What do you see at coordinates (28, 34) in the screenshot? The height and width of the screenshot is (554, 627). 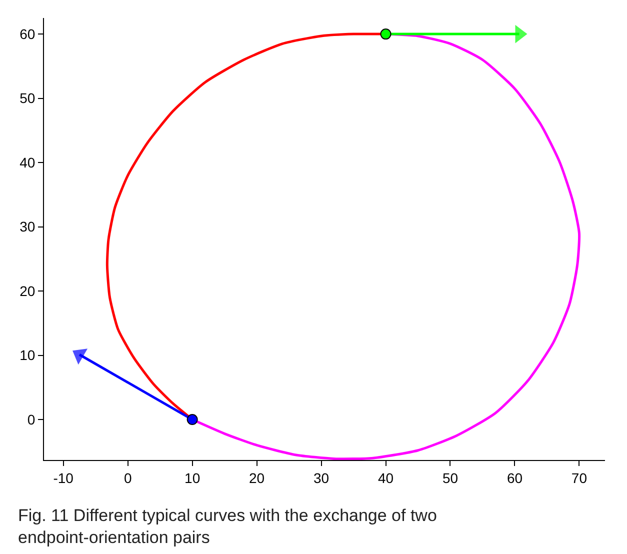 I see `y-tick-label: 60` at bounding box center [28, 34].